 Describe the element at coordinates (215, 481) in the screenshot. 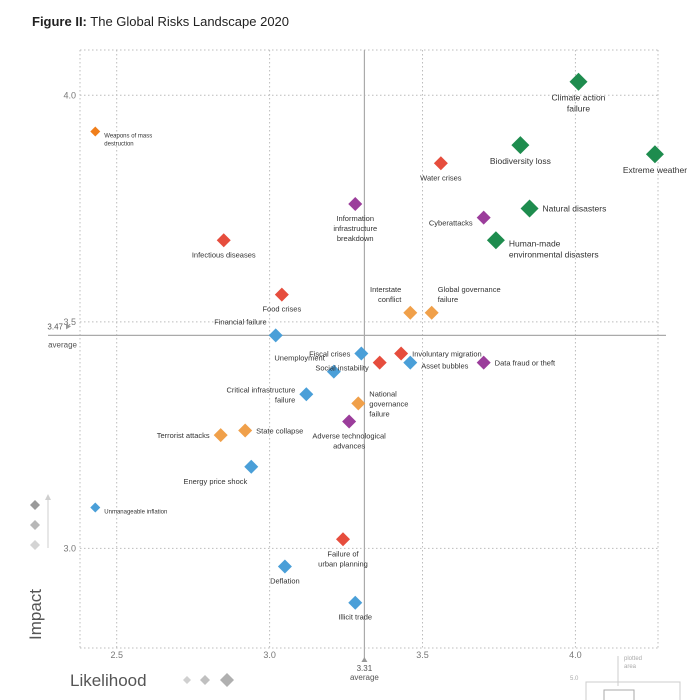

I see `risk-point-label: Energy price shock` at that location.